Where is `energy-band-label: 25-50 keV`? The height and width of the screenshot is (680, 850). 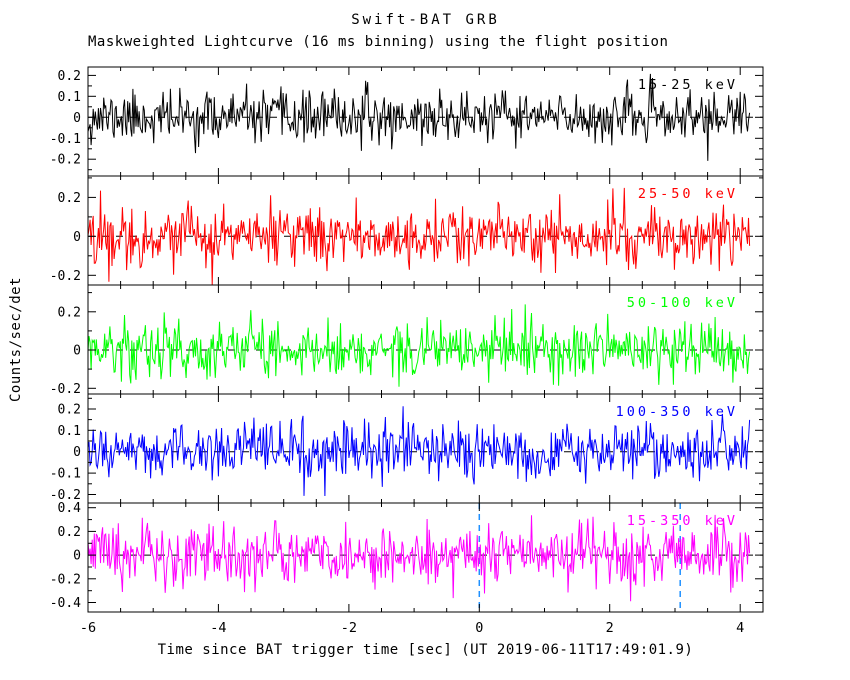
energy-band-label: 25-50 keV is located at coordinates (688, 194).